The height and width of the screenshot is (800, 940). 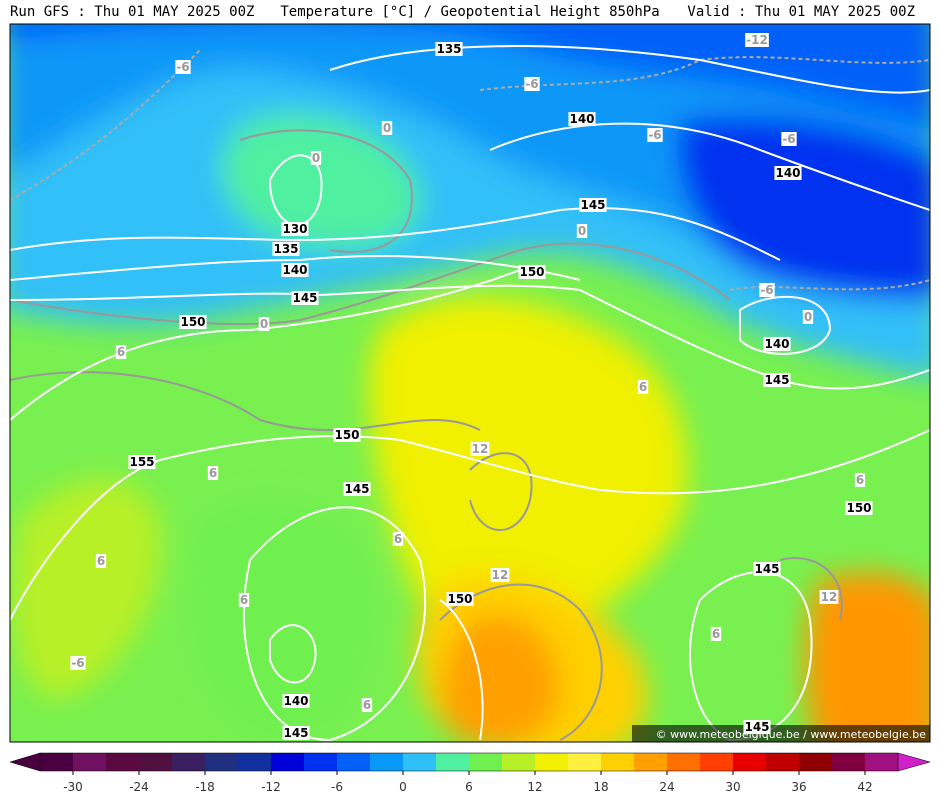 I want to click on colorbar-tick-label: -6, so click(x=337, y=787).